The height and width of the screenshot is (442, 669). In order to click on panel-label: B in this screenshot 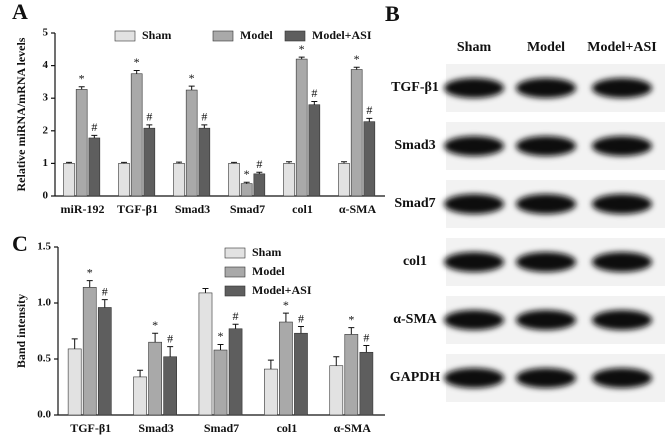, I will do `click(392, 13)`.